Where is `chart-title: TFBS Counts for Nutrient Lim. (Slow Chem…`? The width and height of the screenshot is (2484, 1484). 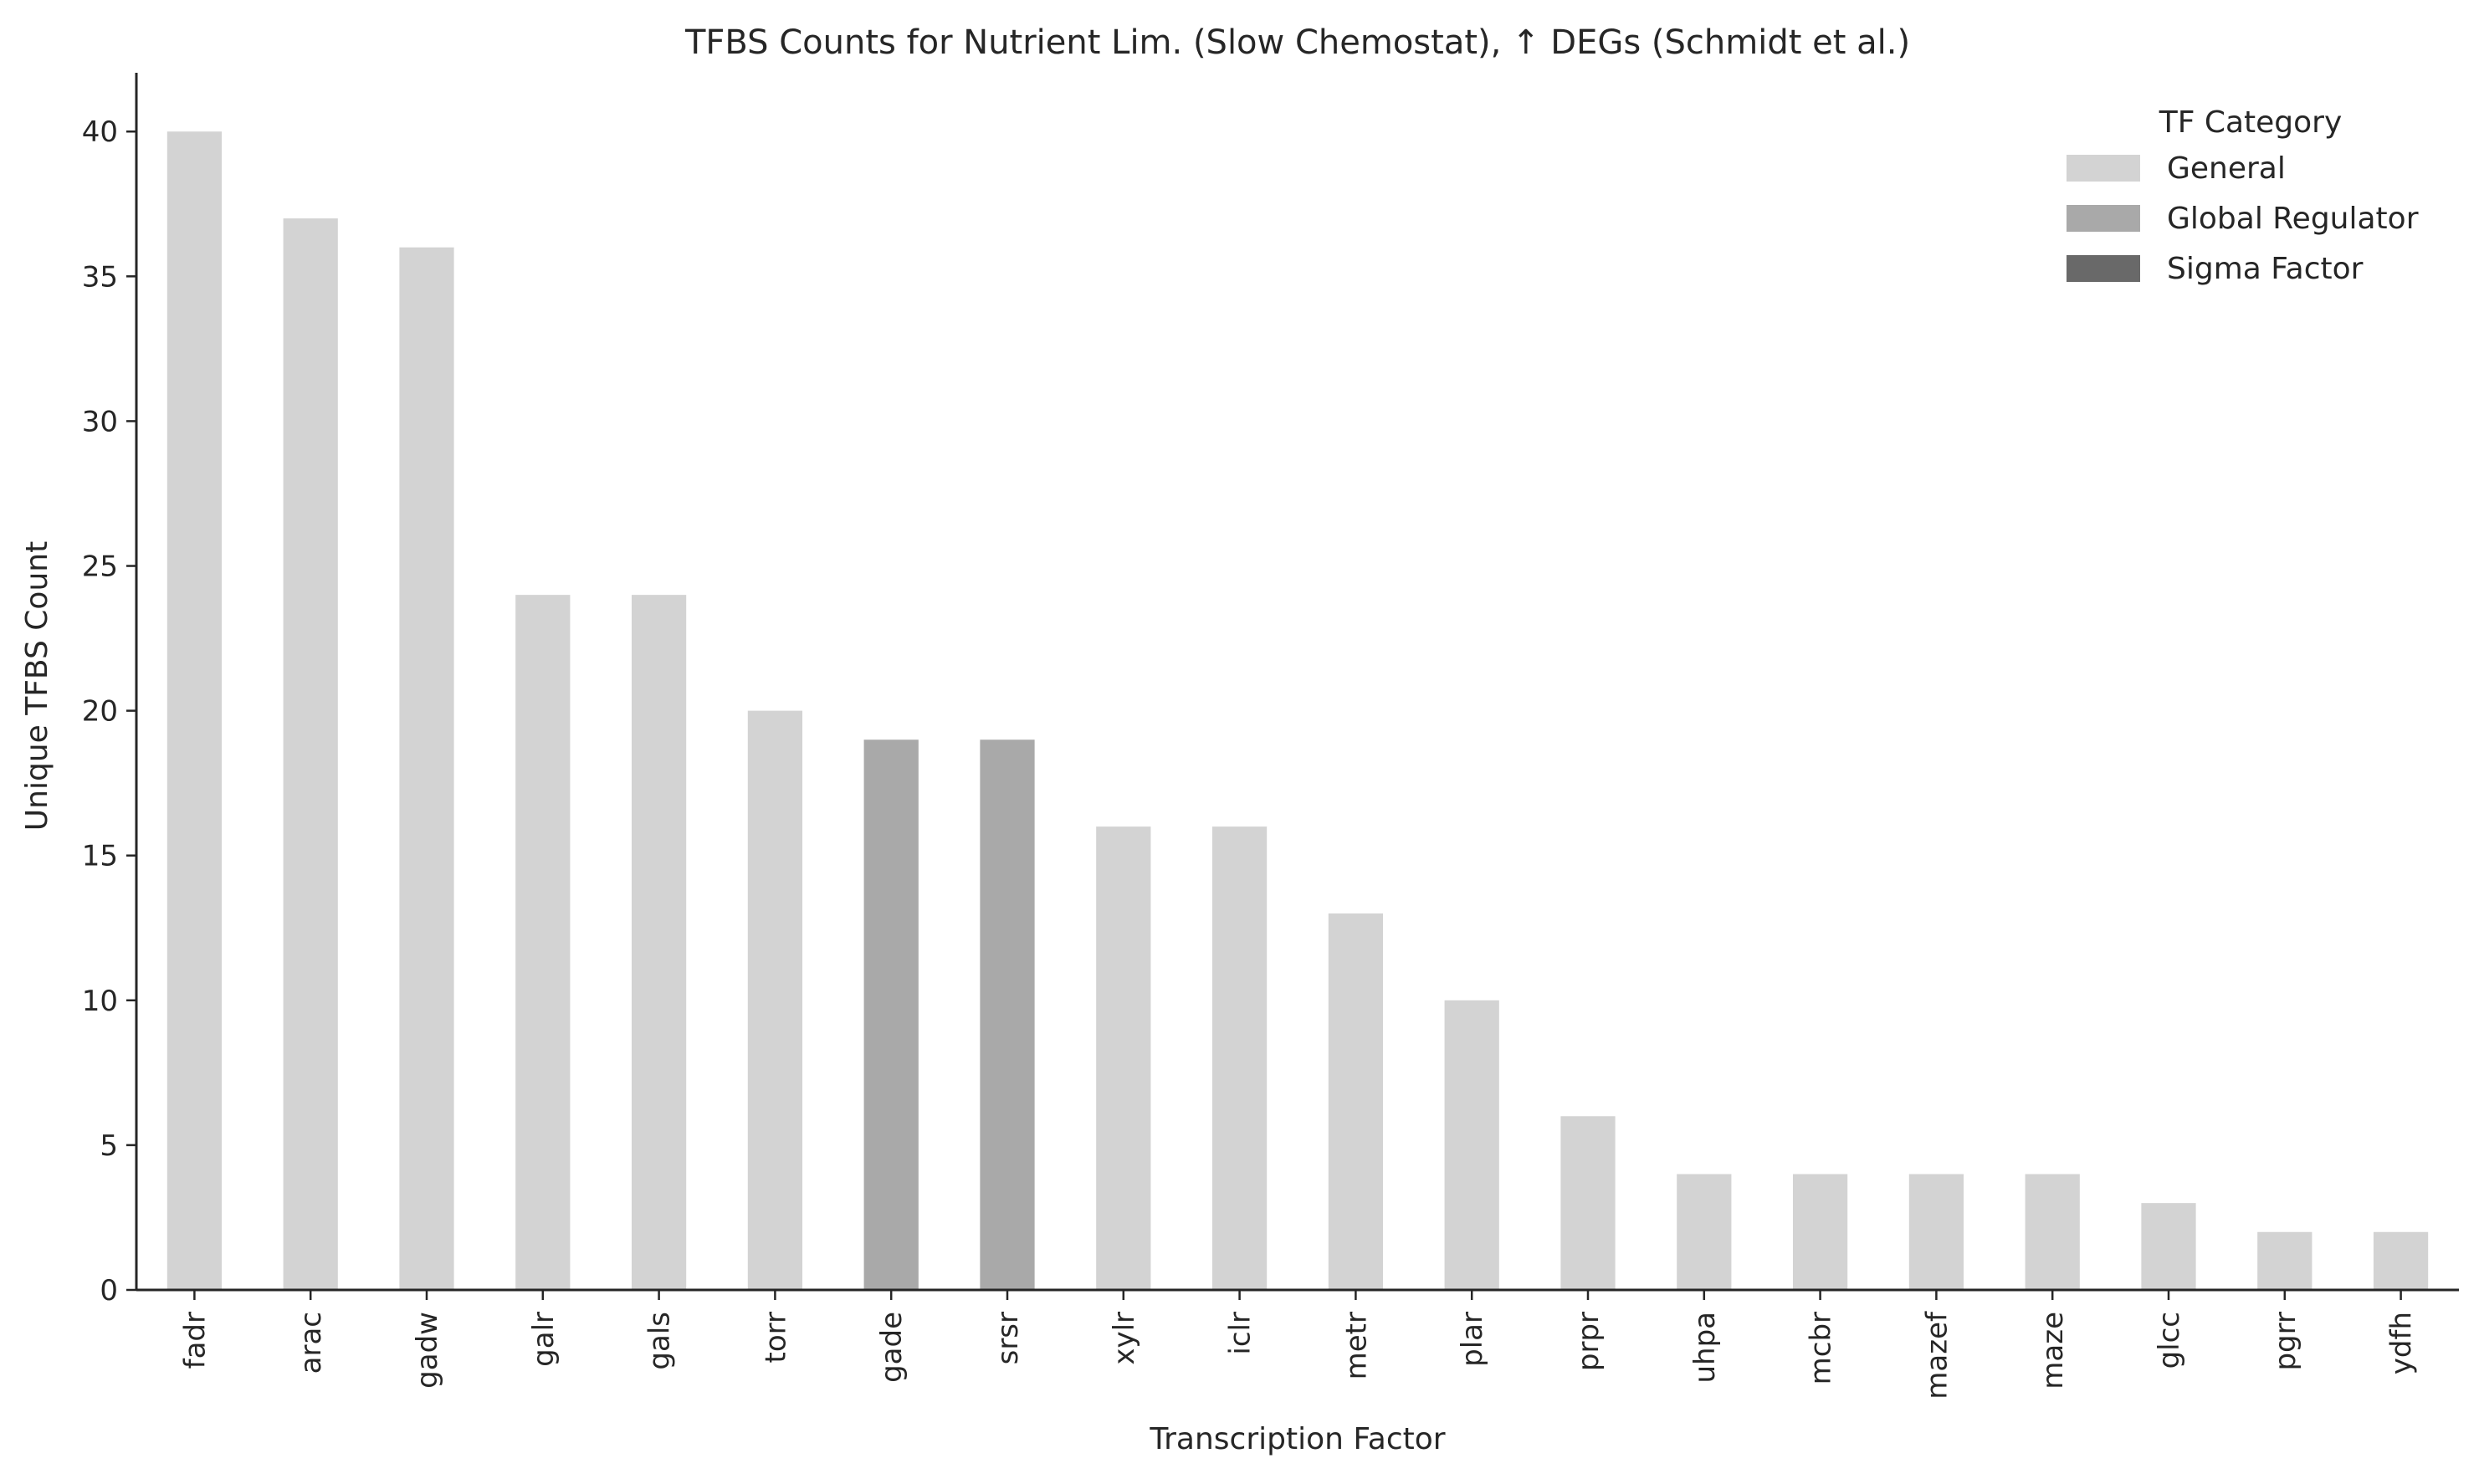
chart-title: TFBS Counts for Nutrient Lim. (Slow Chem… is located at coordinates (1297, 42).